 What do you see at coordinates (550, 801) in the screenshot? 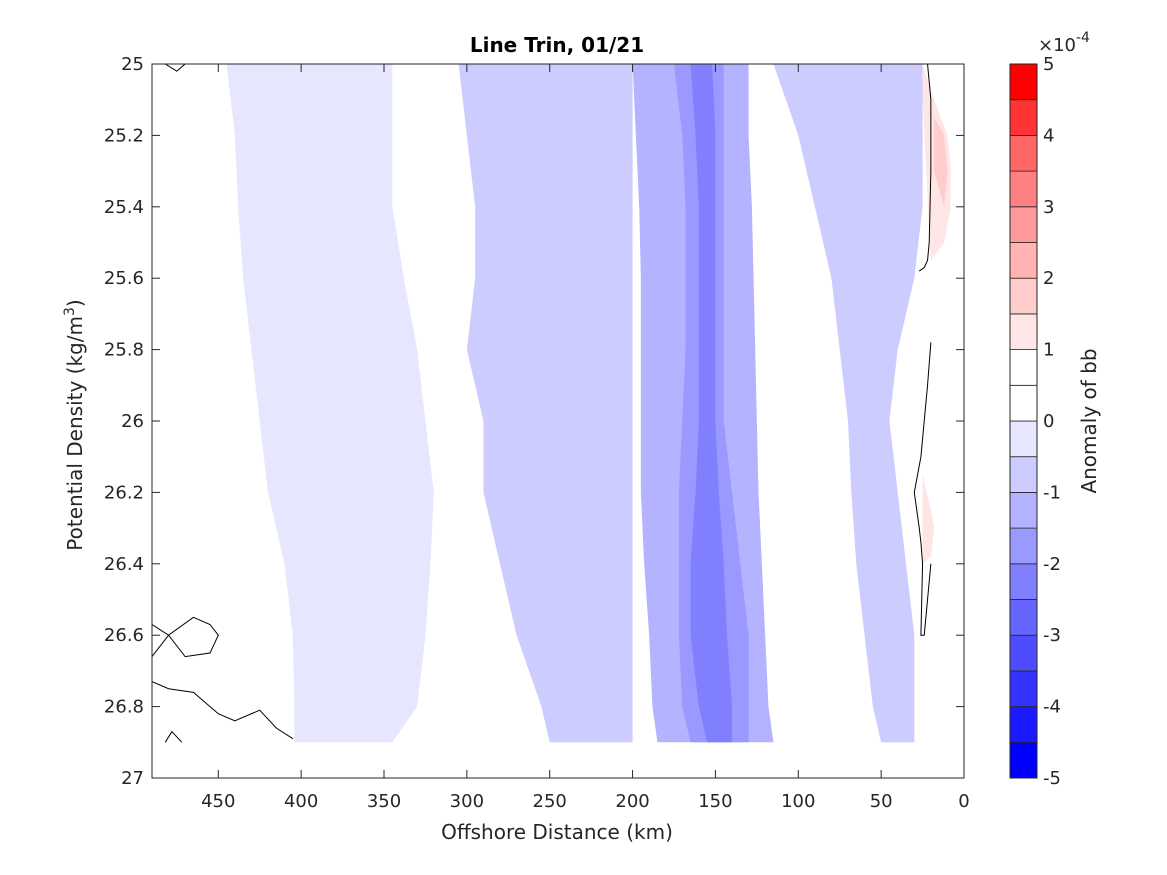
I see `x-tick-label: 250` at bounding box center [550, 801].